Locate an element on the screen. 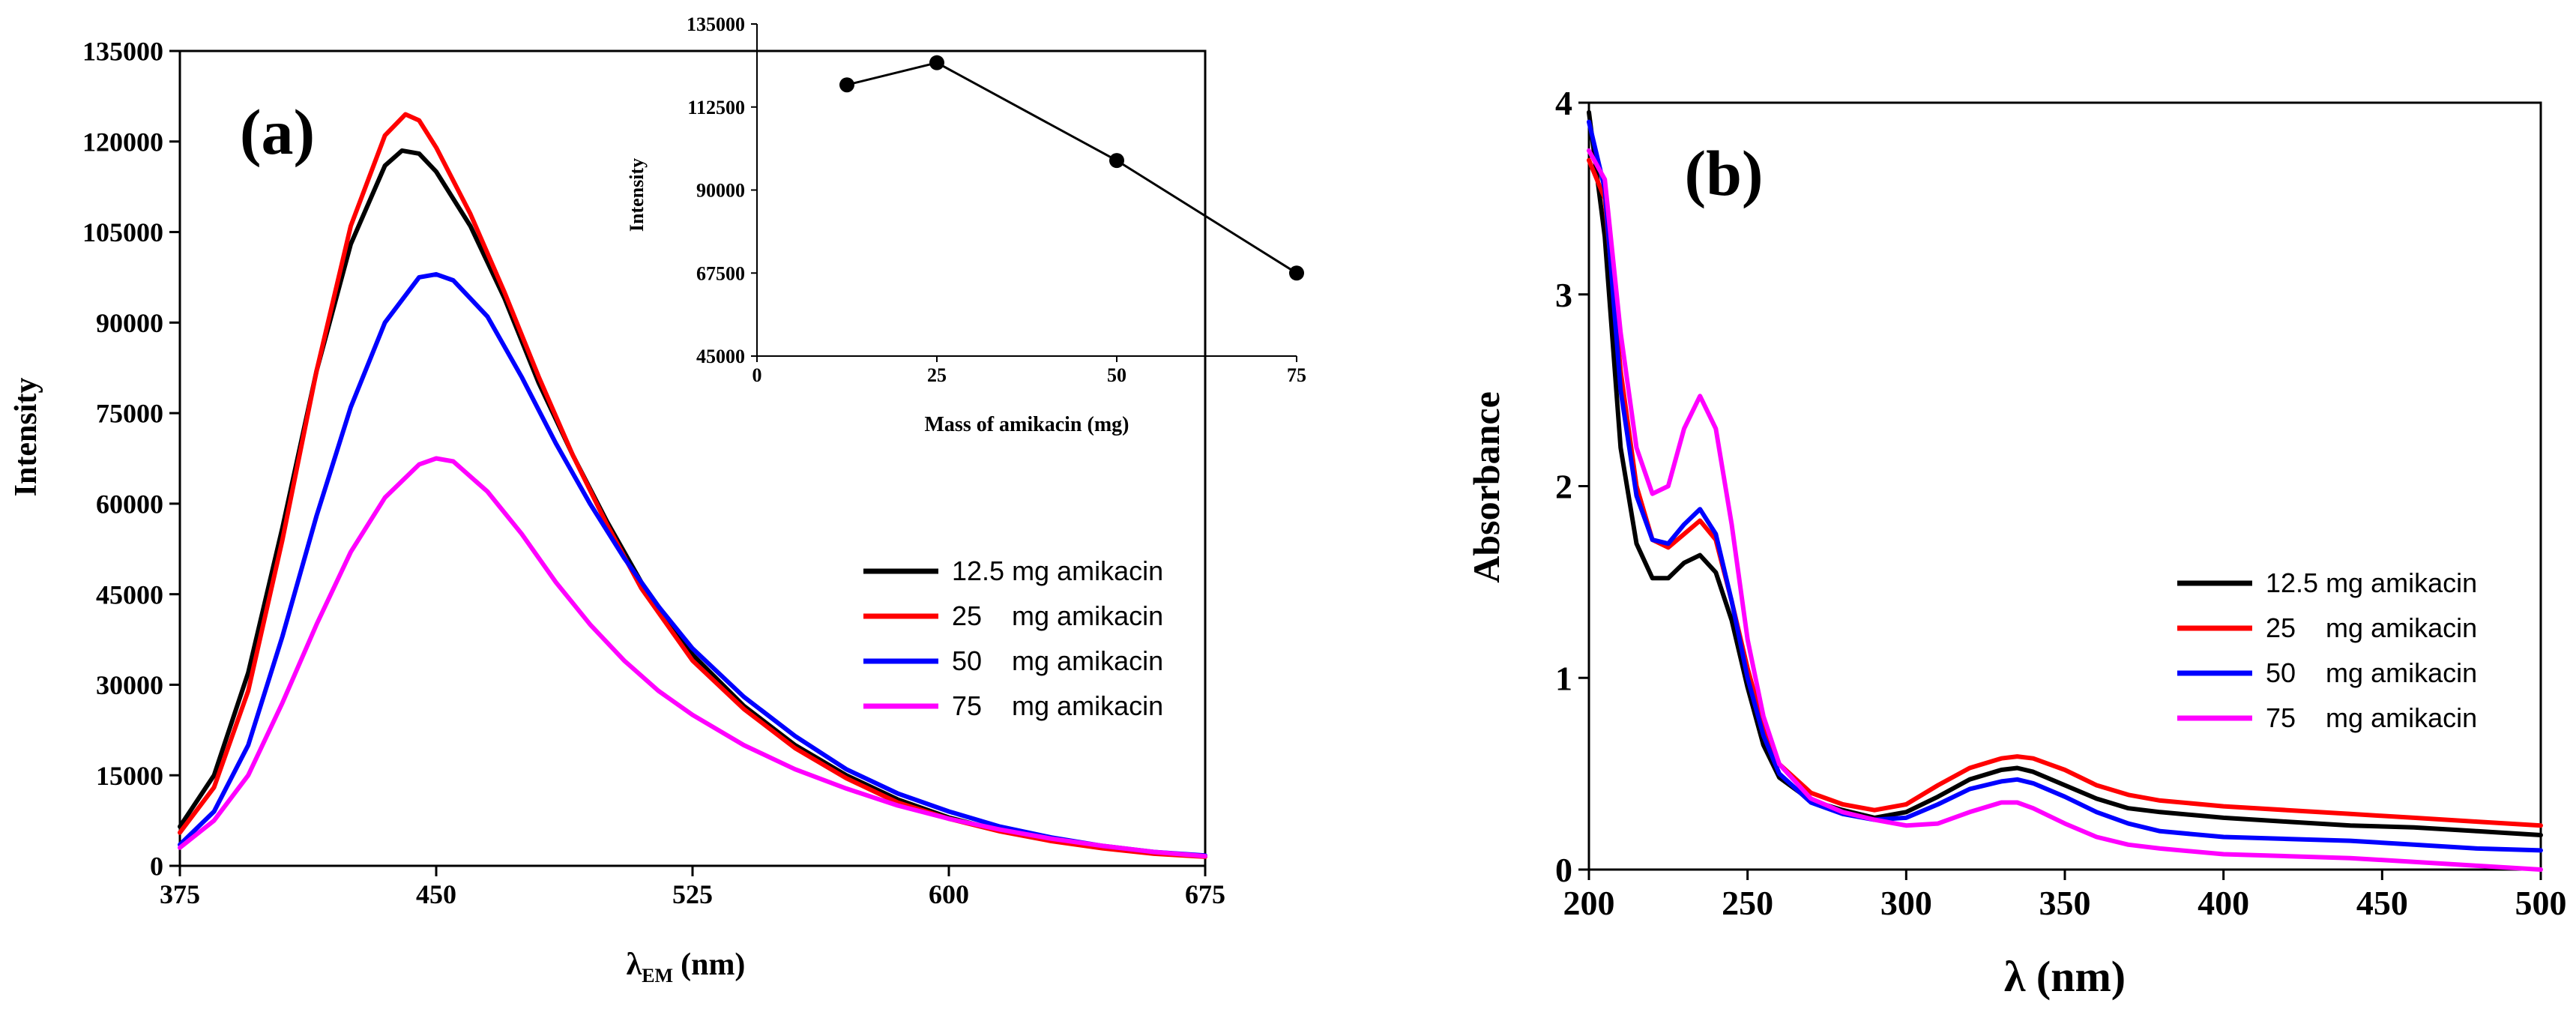 The height and width of the screenshot is (1015, 2576). inset-y-tick-label: 112500 is located at coordinates (716, 107).